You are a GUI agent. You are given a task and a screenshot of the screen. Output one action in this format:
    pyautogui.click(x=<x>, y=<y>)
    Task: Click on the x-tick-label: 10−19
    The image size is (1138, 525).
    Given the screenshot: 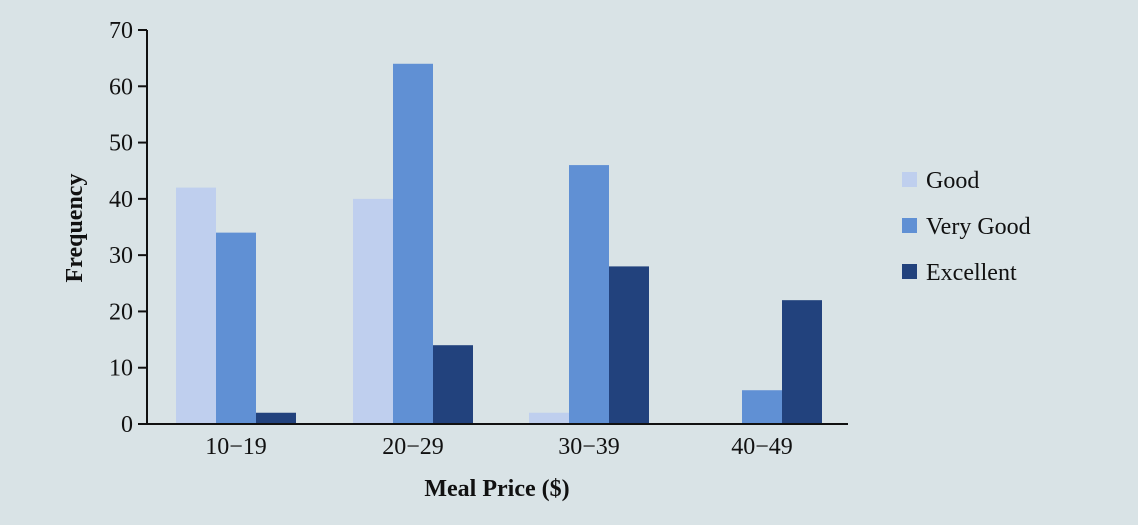 What is the action you would take?
    pyautogui.click(x=236, y=447)
    